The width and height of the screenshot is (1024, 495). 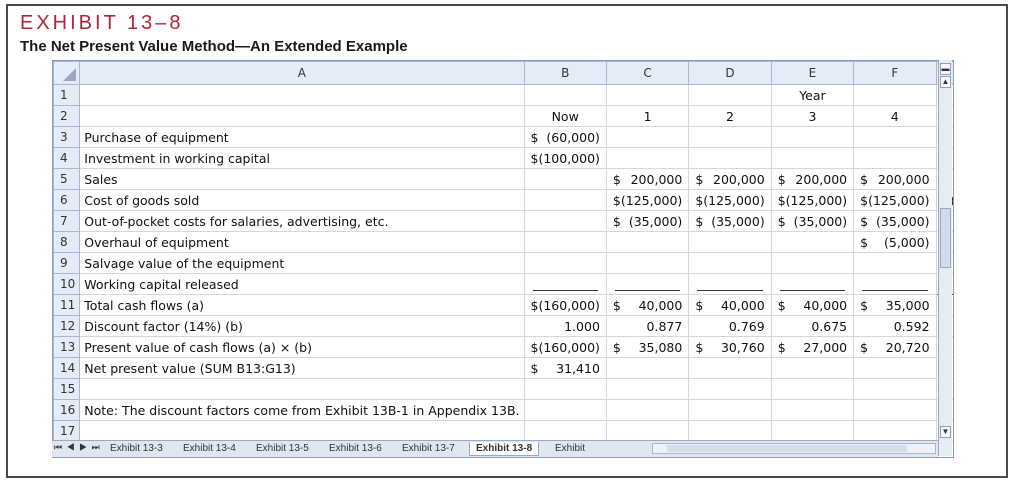 I want to click on horizontal-scroll-thumb, so click(x=787, y=448).